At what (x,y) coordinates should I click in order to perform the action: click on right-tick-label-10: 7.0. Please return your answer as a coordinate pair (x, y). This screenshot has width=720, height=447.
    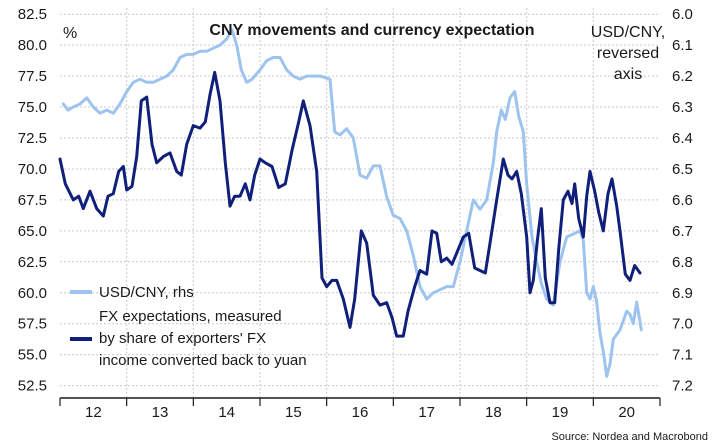
    Looking at the image, I should click on (682, 324).